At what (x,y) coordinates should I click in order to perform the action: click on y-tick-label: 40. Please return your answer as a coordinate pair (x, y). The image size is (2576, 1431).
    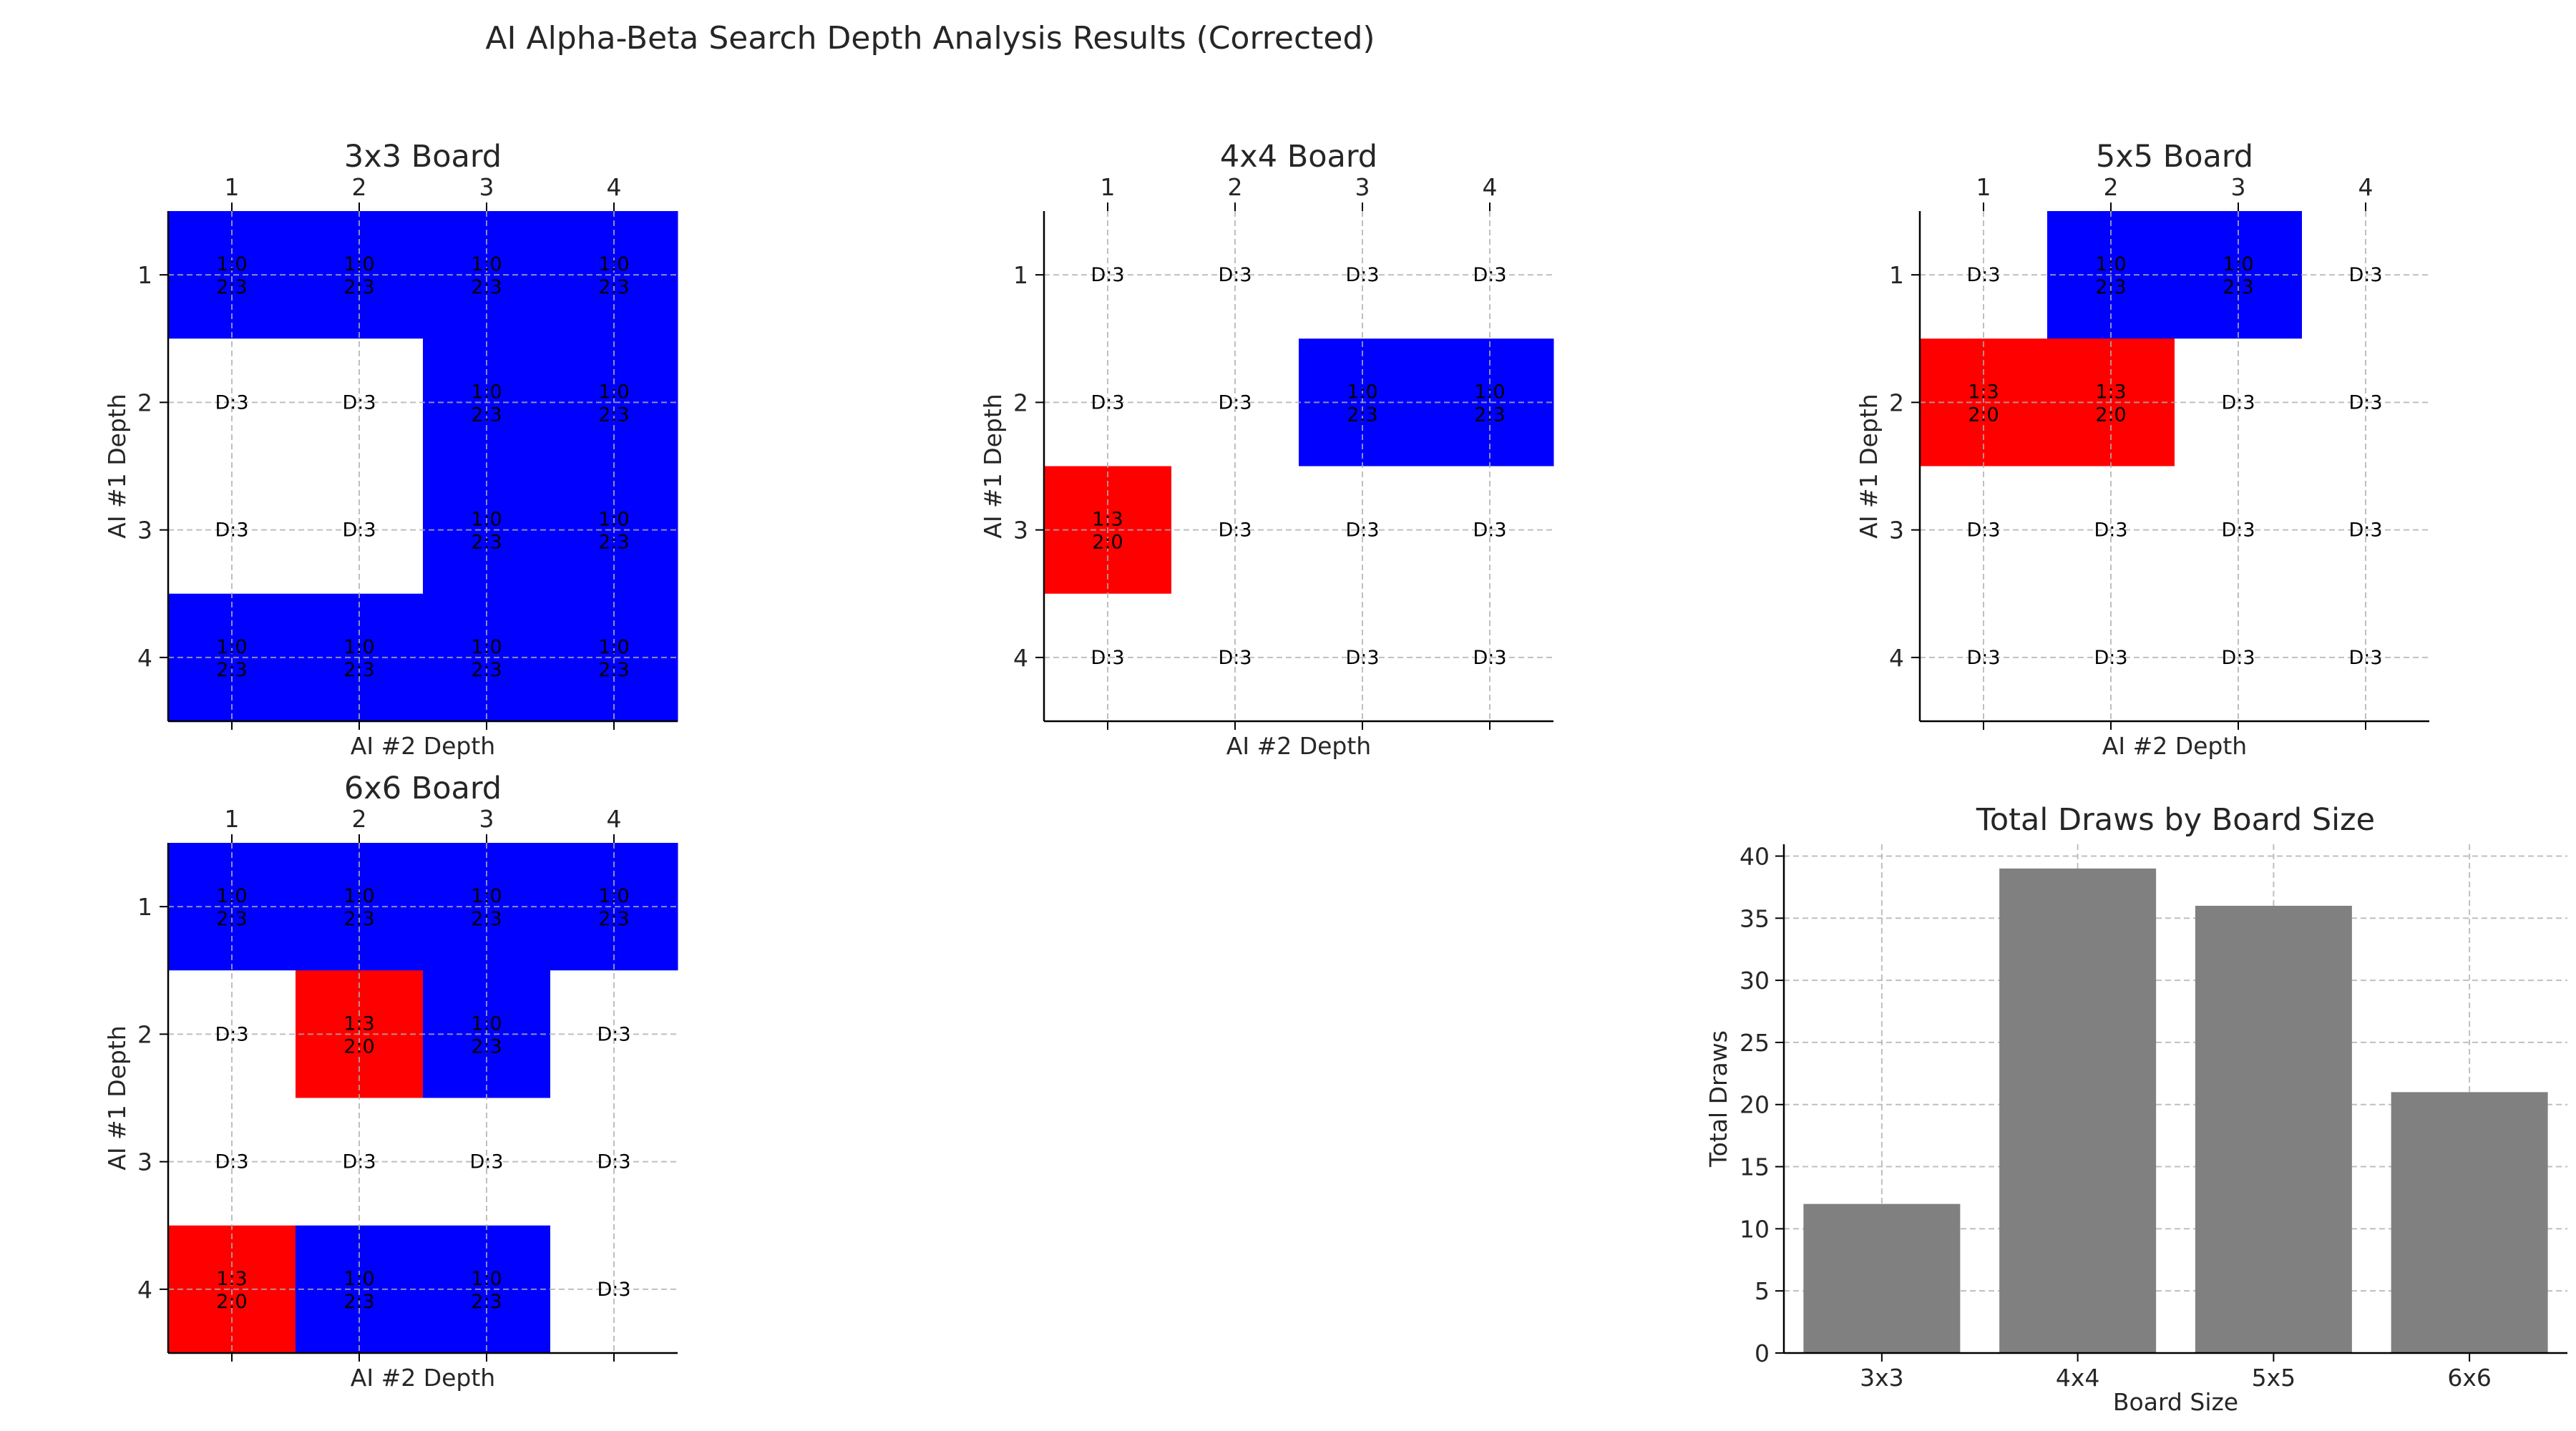
    Looking at the image, I should click on (1755, 856).